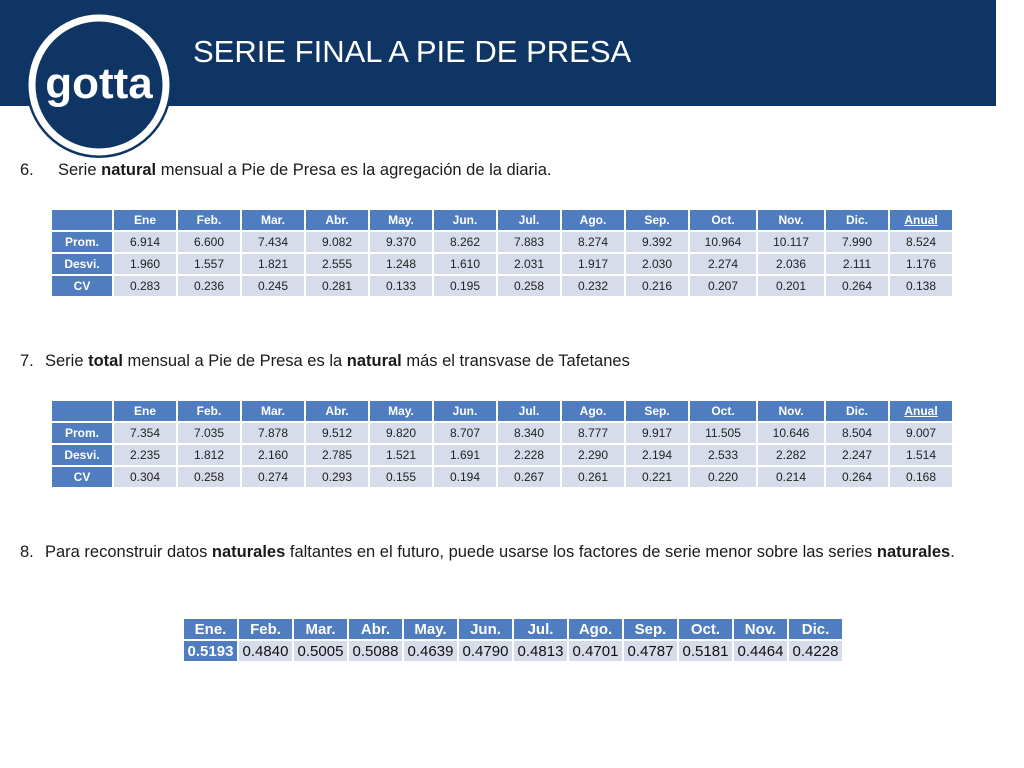 The image size is (1024, 768). What do you see at coordinates (145, 286) in the screenshot?
I see `table-cell: 0.283` at bounding box center [145, 286].